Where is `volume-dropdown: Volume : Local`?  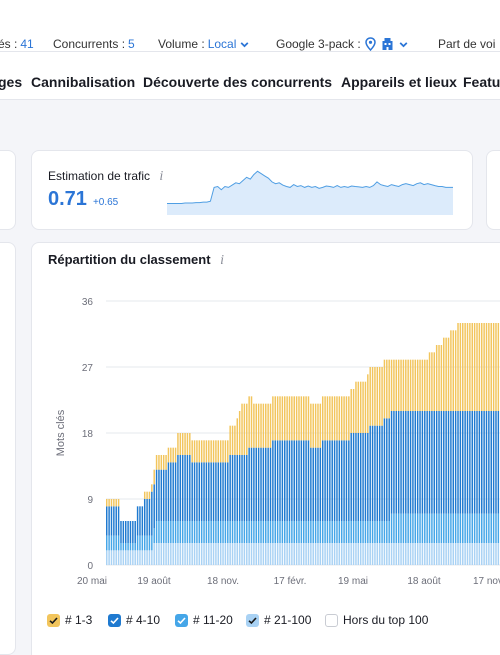 volume-dropdown: Volume : Local is located at coordinates (204, 44).